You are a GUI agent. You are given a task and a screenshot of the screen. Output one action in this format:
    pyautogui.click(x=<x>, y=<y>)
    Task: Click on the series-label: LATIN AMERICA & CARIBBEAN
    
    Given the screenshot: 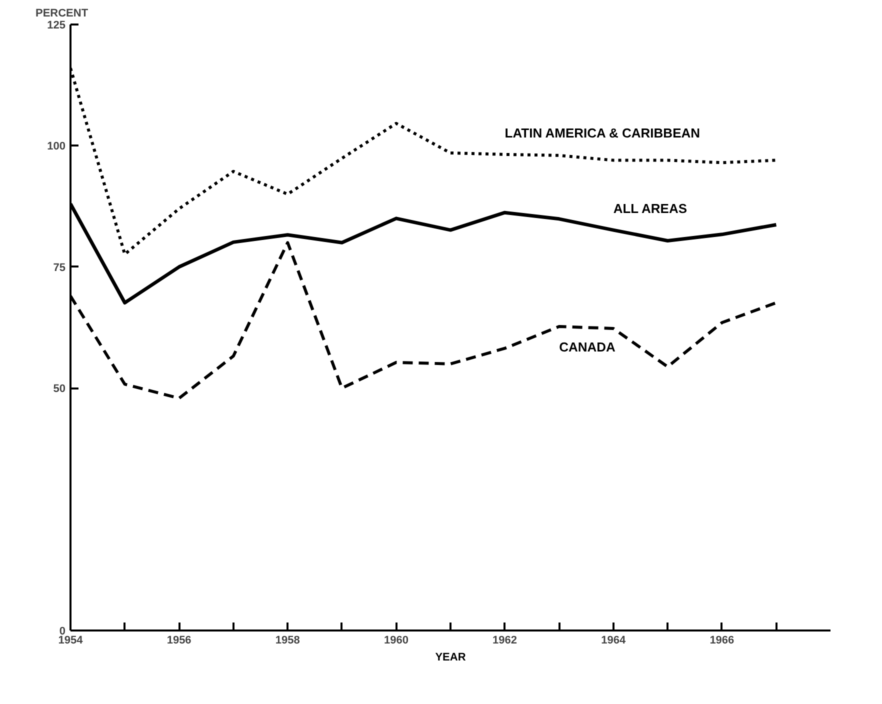 What is the action you would take?
    pyautogui.click(x=602, y=132)
    